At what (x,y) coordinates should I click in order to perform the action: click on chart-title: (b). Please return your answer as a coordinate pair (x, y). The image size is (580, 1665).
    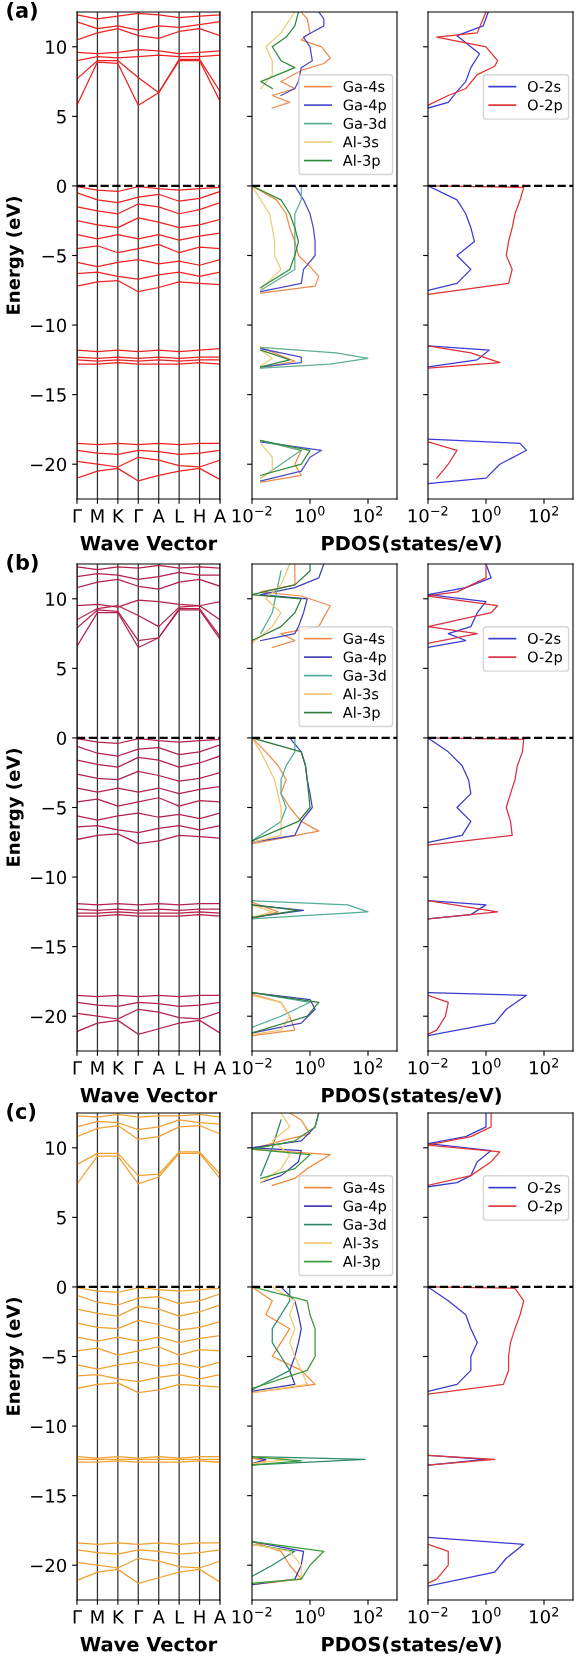
    Looking at the image, I should click on (22, 563).